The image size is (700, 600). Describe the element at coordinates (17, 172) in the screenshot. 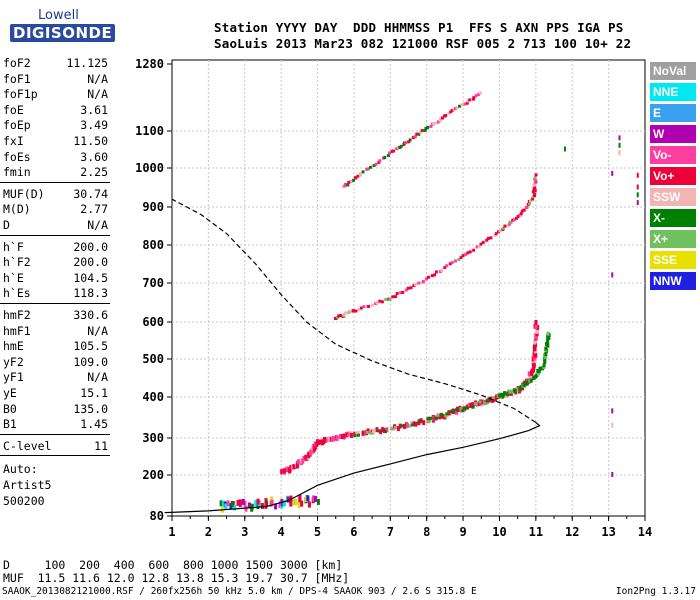

I see `param-name: fmin` at that location.